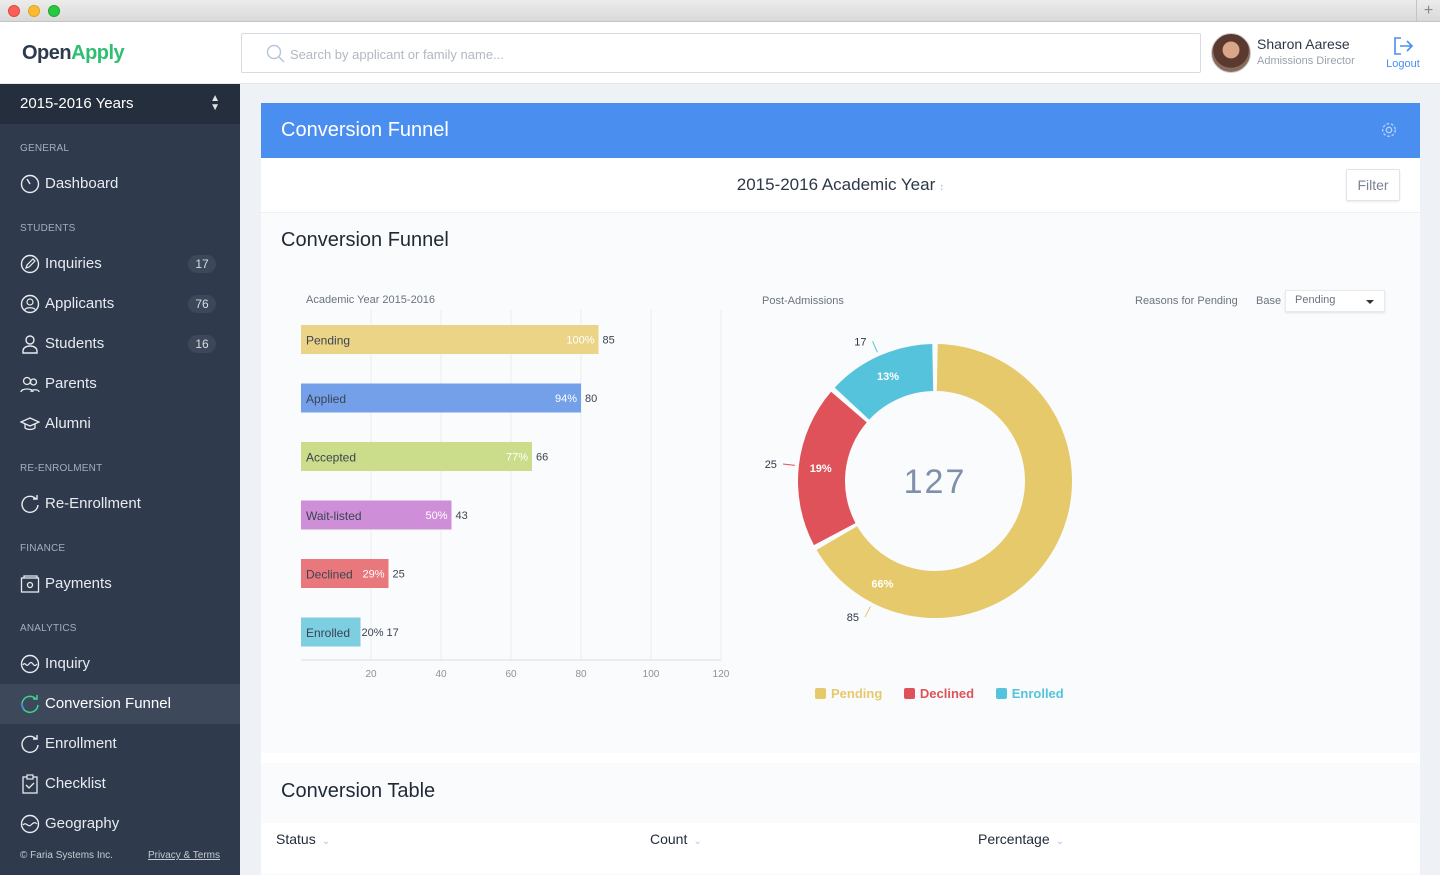 This screenshot has height=875, width=1440. I want to click on donut-total-label: 127, so click(935, 482).